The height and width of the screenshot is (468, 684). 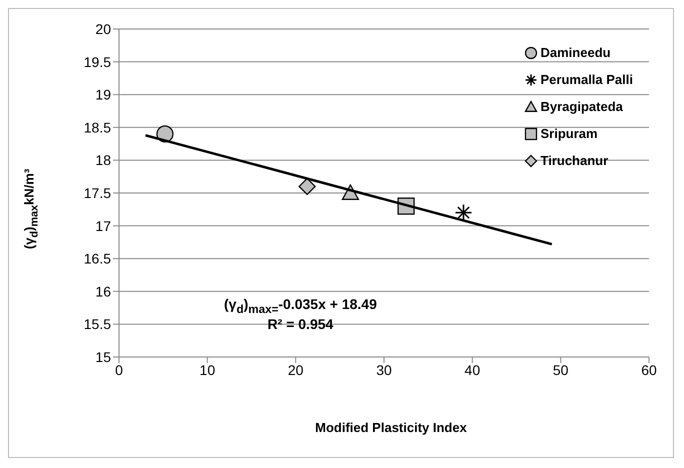 I want to click on x-tick-label: 40, so click(x=472, y=370).